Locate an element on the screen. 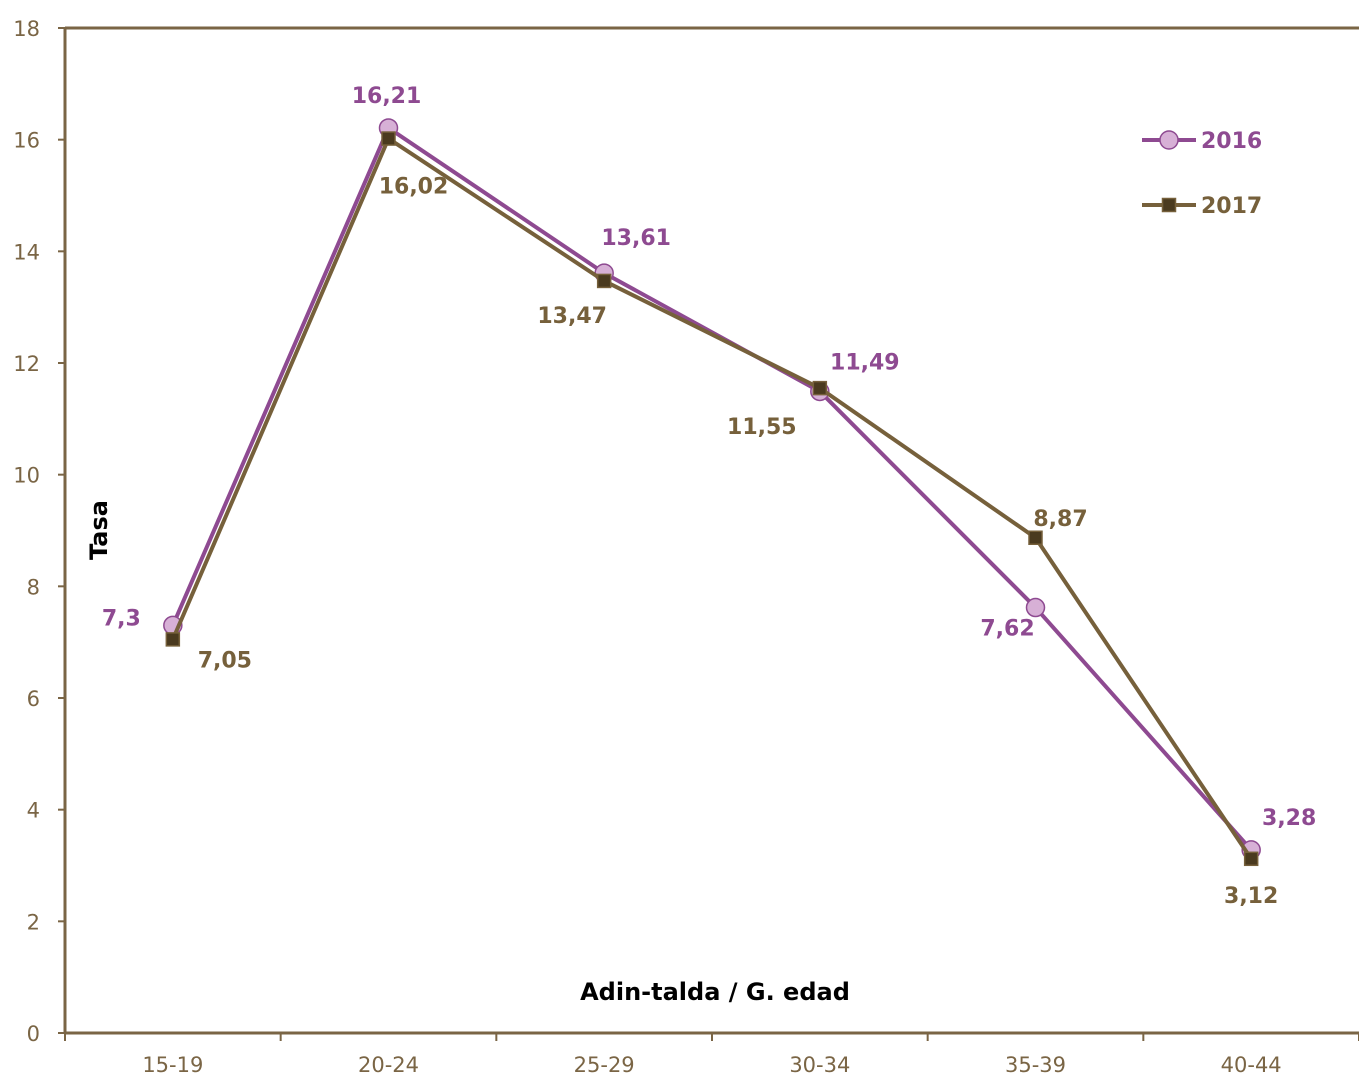 The width and height of the screenshot is (1359, 1079). data-label-2016: 11,49 is located at coordinates (865, 362).